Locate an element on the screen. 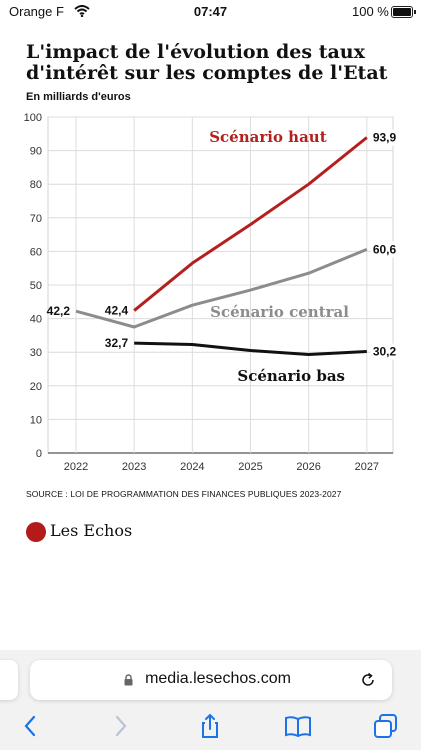  data-label: 32,7 is located at coordinates (117, 343).